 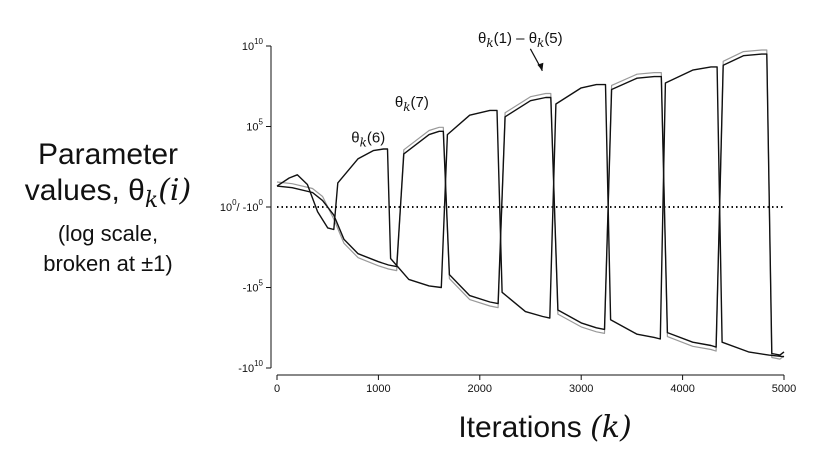 What do you see at coordinates (456, 90) in the screenshot?
I see `annotation-layer: θk(6) θk(7) θk(1) – θk(5)` at bounding box center [456, 90].